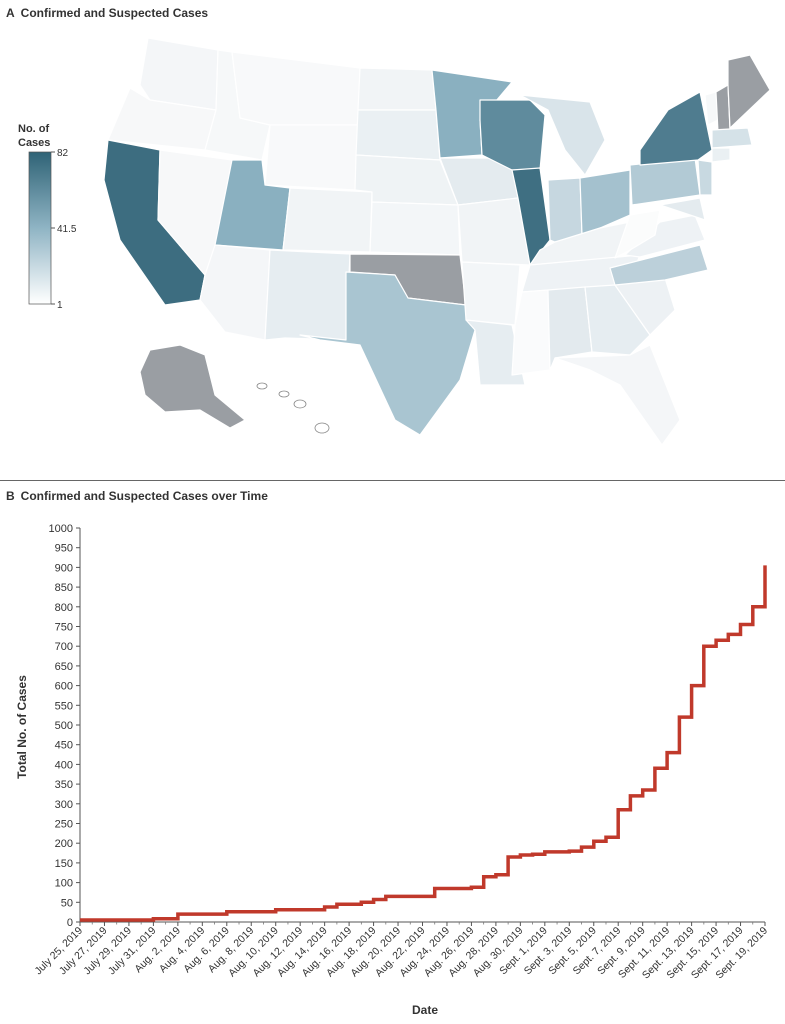 Image resolution: width=785 pixels, height=1024 pixels. Describe the element at coordinates (495, 352) in the screenshot. I see `state-louisiana` at that location.